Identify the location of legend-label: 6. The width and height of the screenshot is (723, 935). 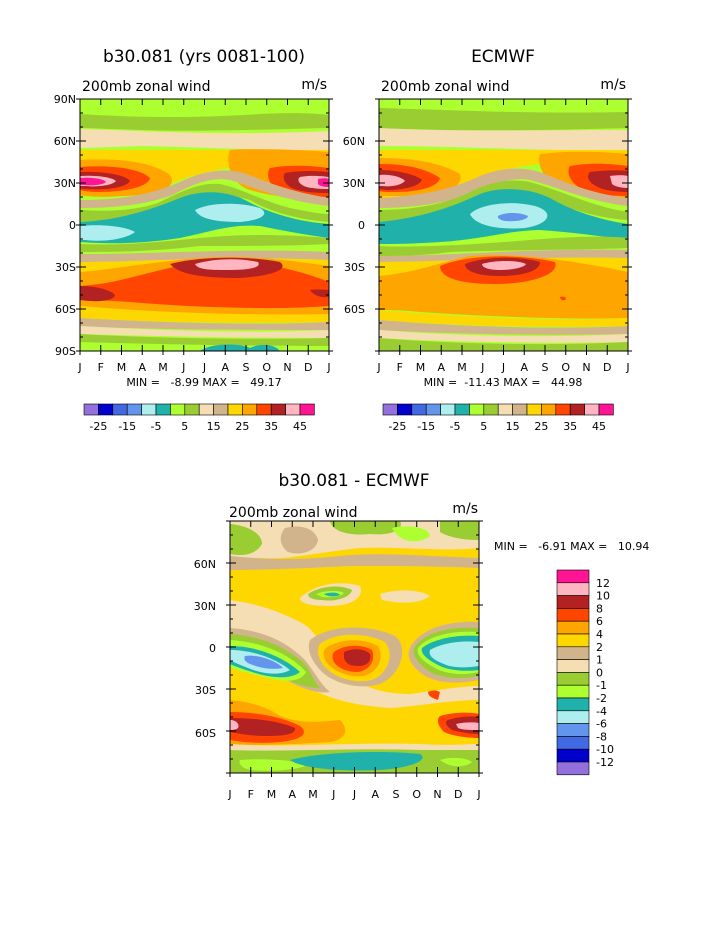
(599, 621).